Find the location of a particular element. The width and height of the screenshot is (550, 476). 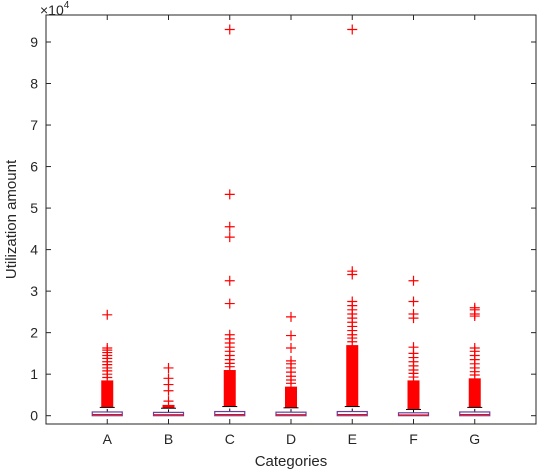

y-axis-exponent-label: ×10⁴ is located at coordinates (55, 9).